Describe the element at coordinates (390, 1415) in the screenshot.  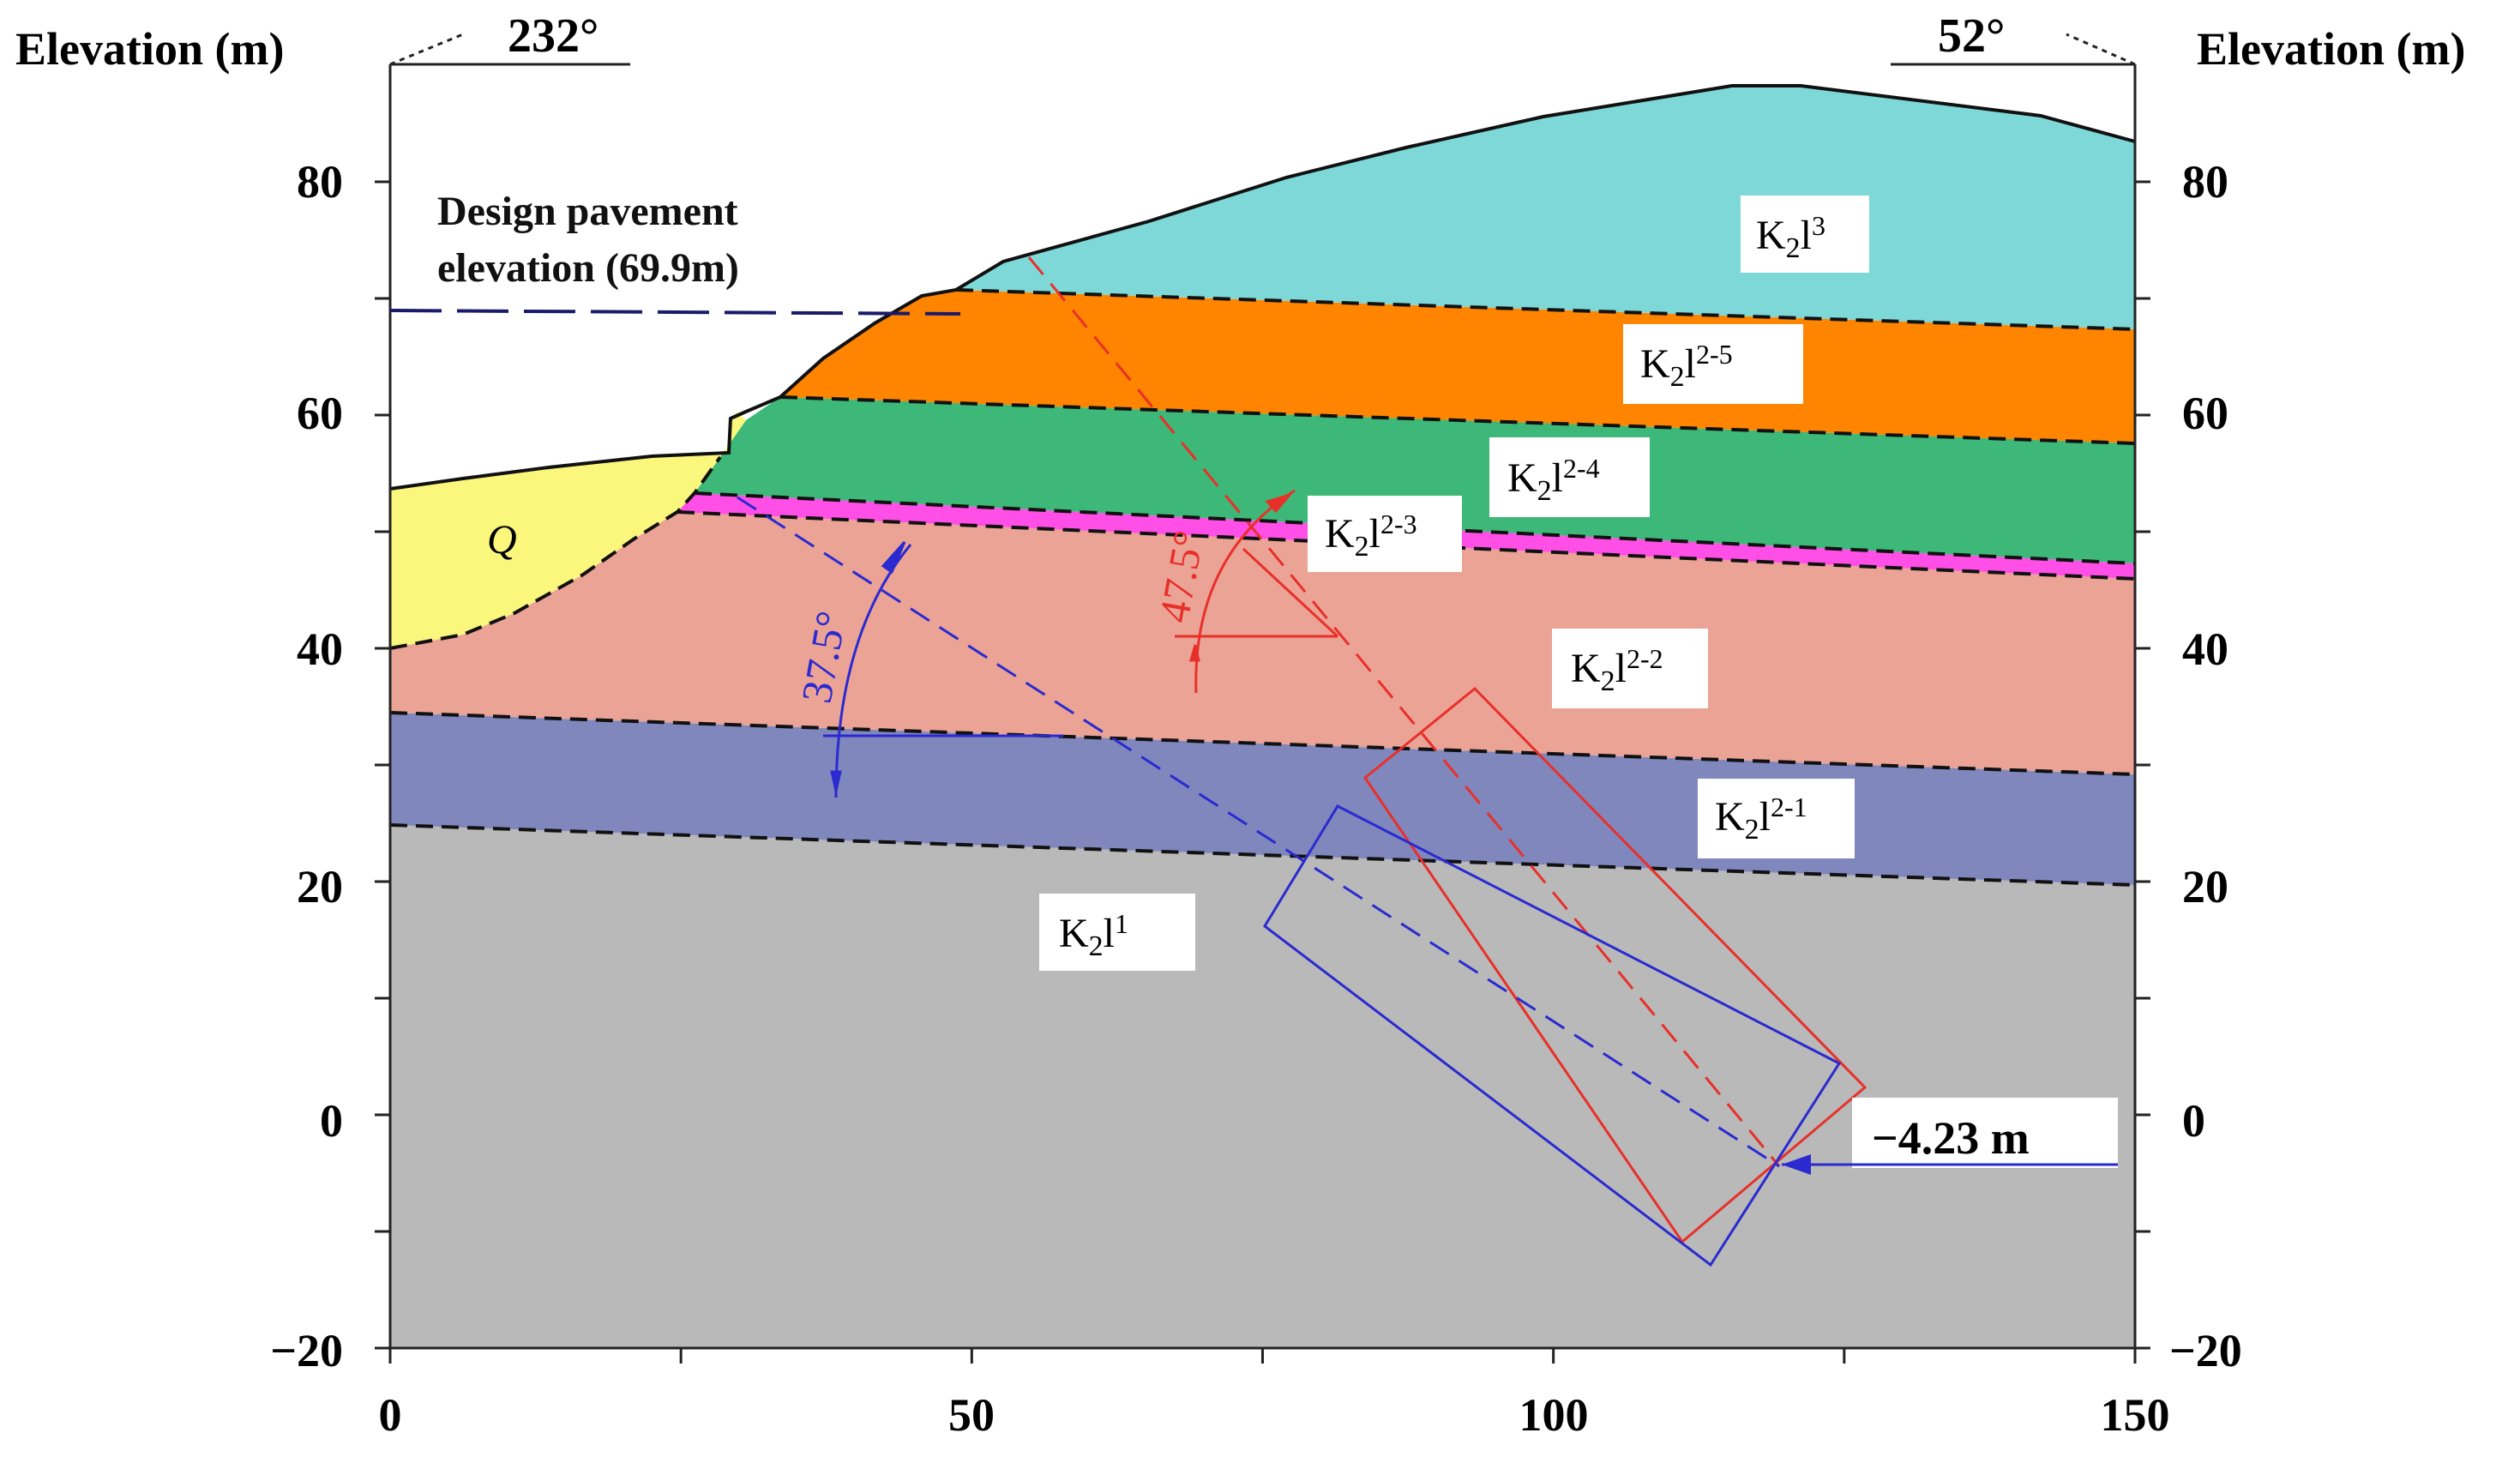
I see `x-tick-label: 0` at that location.